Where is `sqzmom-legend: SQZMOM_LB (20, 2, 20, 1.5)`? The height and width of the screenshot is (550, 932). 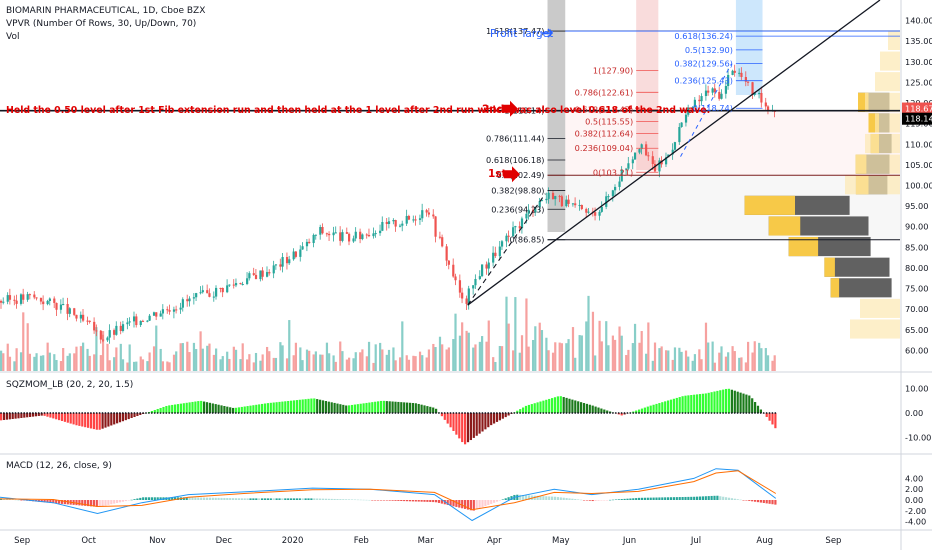 sqzmom-legend: SQZMOM_LB (20, 2, 20, 1.5) is located at coordinates (70, 385).